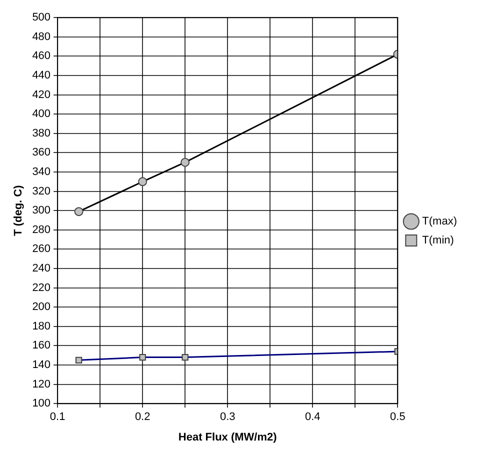 Image resolution: width=479 pixels, height=456 pixels. What do you see at coordinates (41, 288) in the screenshot?
I see `y-tick-label: 220` at bounding box center [41, 288].